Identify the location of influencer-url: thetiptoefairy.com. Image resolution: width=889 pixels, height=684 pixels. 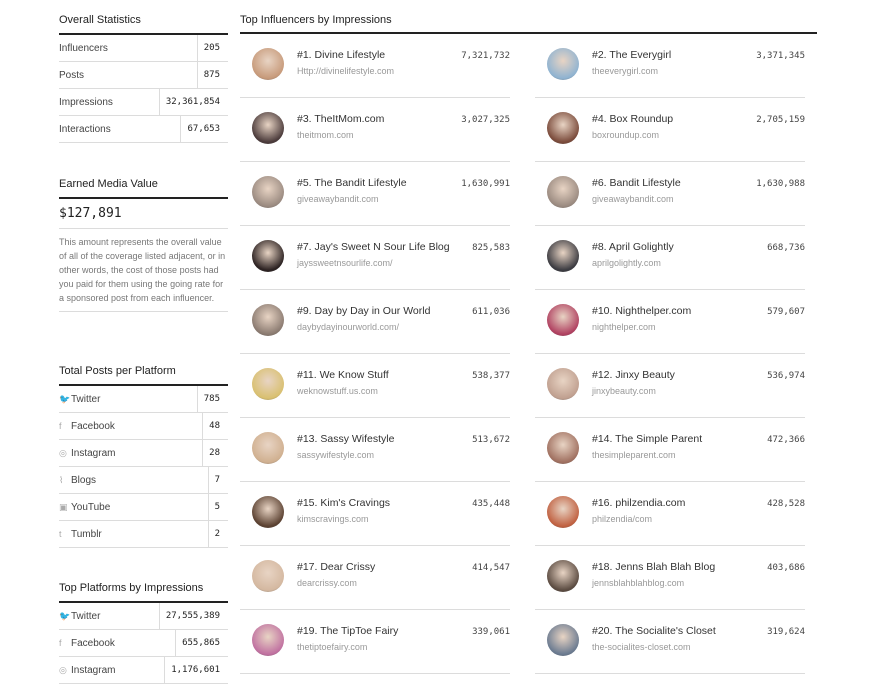
(332, 647).